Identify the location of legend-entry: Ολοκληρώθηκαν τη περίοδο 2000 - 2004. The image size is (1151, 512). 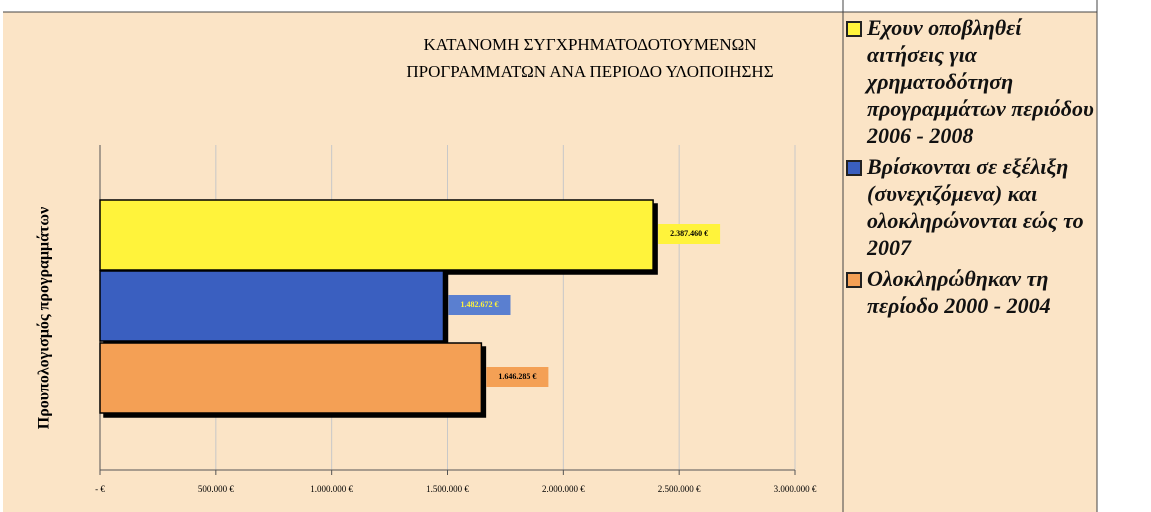
(971, 292).